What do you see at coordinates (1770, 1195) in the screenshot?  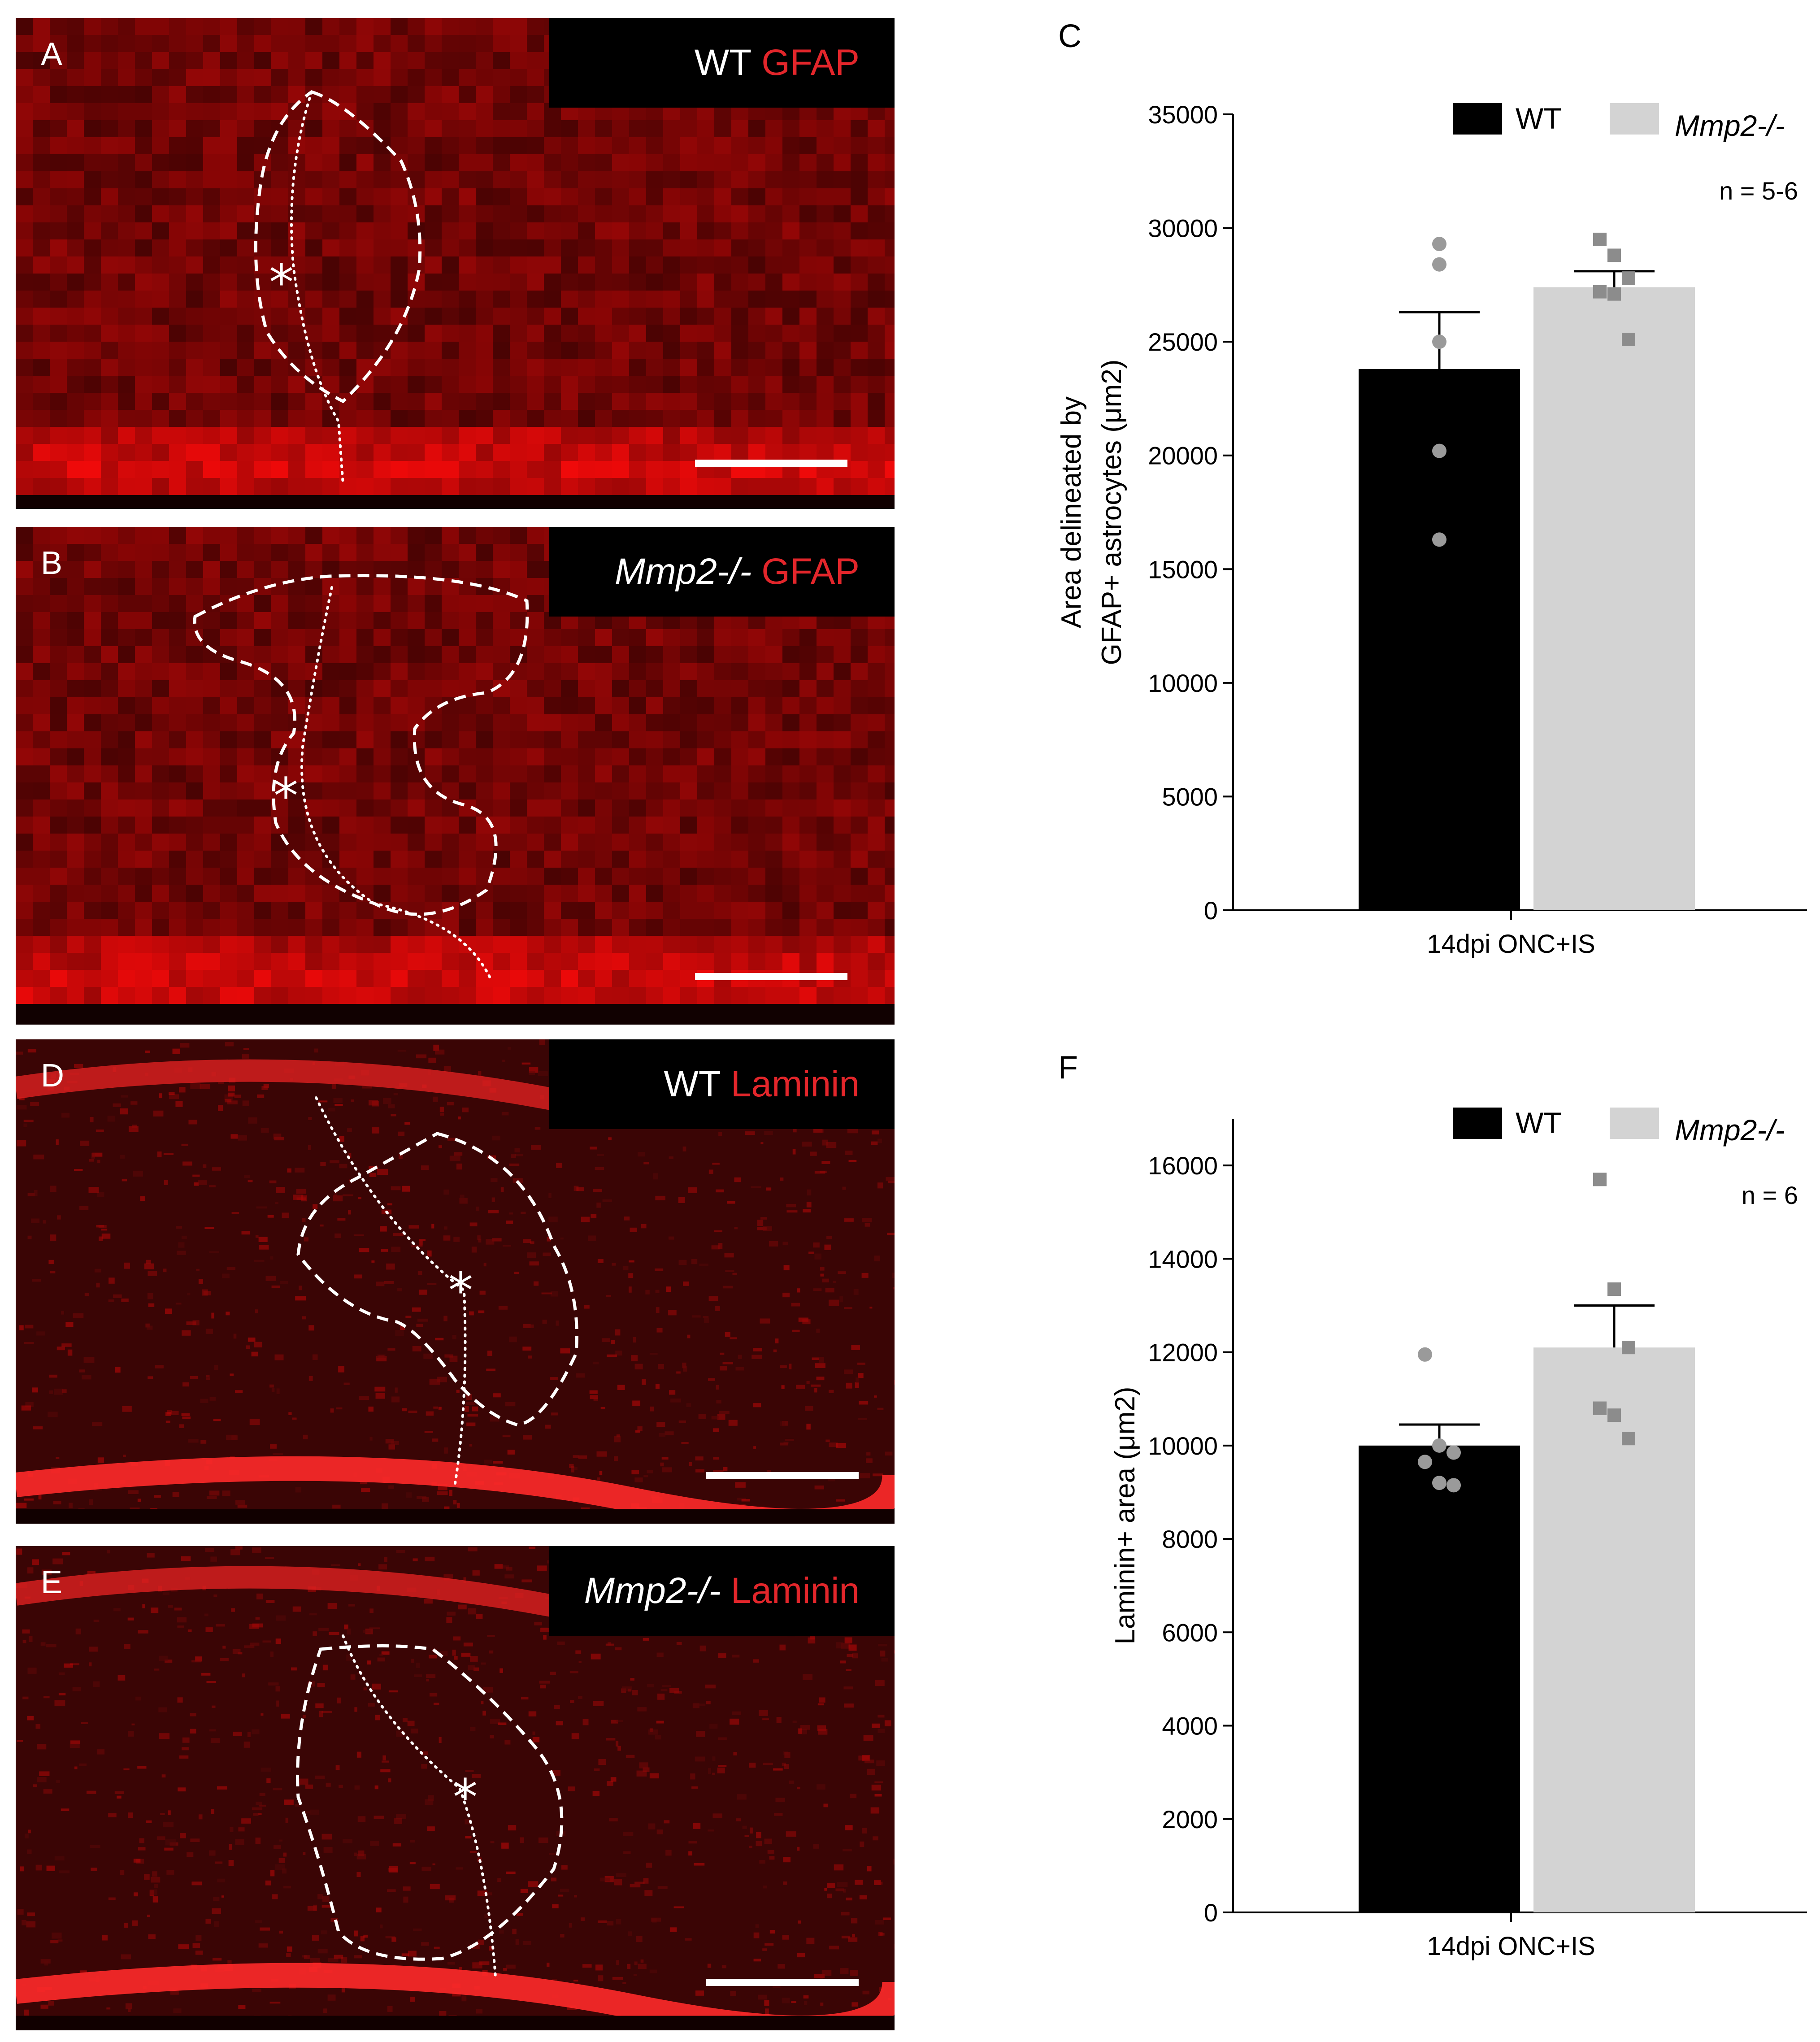 I see `sample-size-label: n = 6` at bounding box center [1770, 1195].